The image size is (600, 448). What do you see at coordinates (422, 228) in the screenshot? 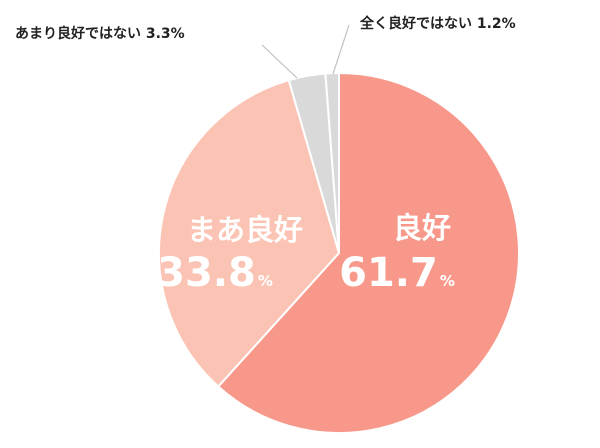
I see `slice-label-good: 良好` at bounding box center [422, 228].